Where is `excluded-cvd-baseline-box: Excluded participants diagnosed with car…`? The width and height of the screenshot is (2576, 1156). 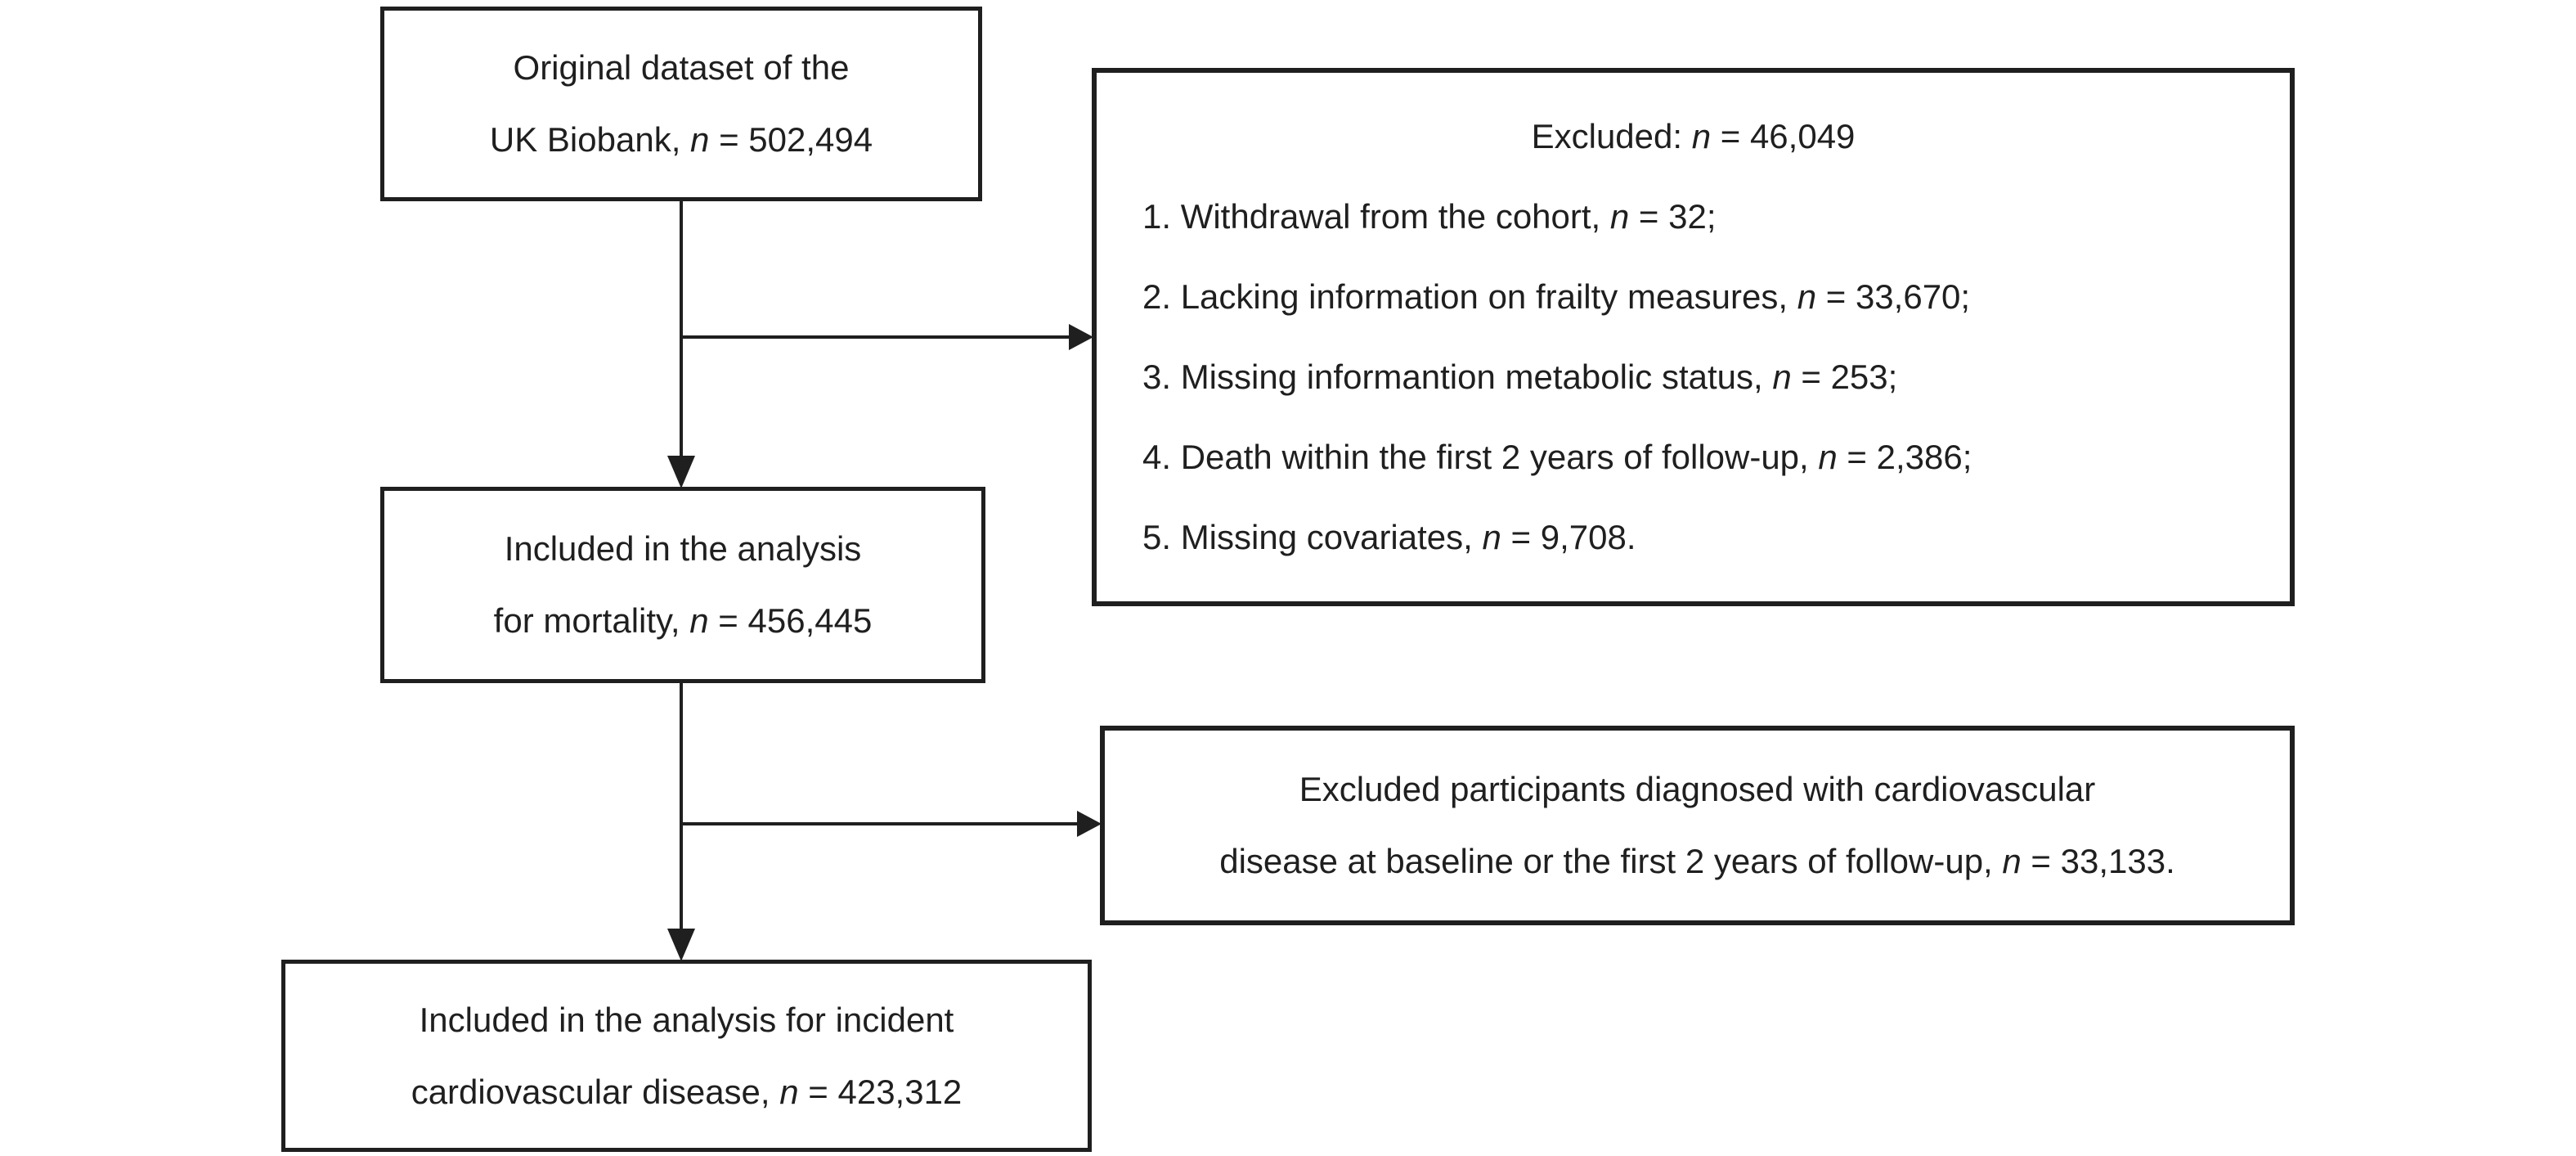
excluded-cvd-baseline-box: Excluded participants diagnosed with car… is located at coordinates (1697, 825).